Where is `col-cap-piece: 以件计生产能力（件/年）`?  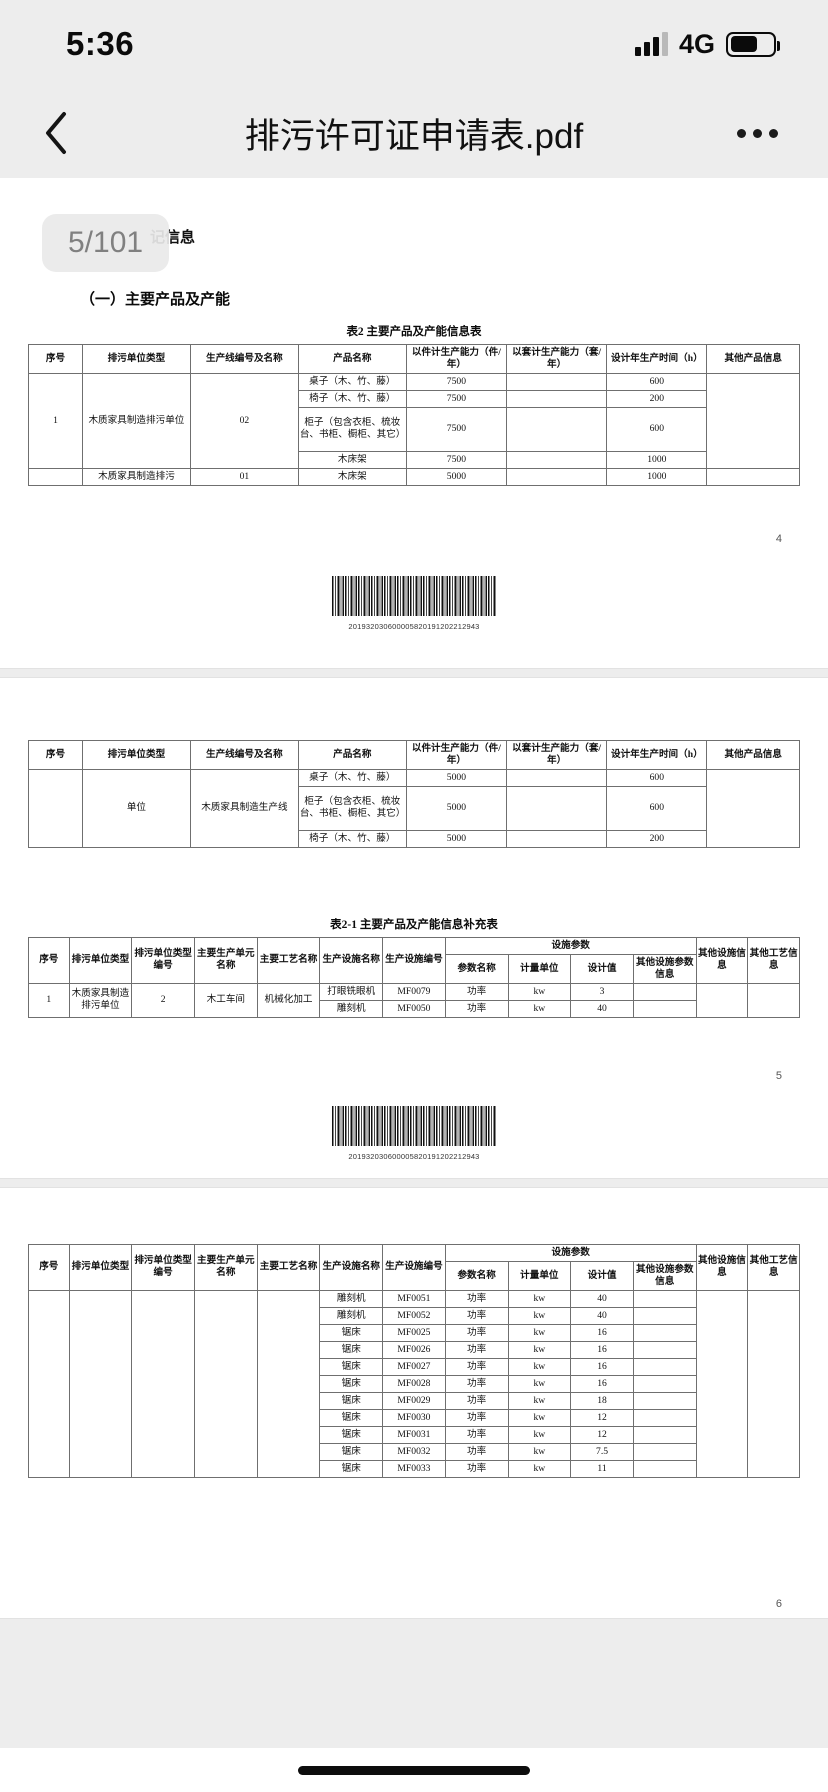 col-cap-piece: 以件计生产能力（件/年） is located at coordinates (456, 359).